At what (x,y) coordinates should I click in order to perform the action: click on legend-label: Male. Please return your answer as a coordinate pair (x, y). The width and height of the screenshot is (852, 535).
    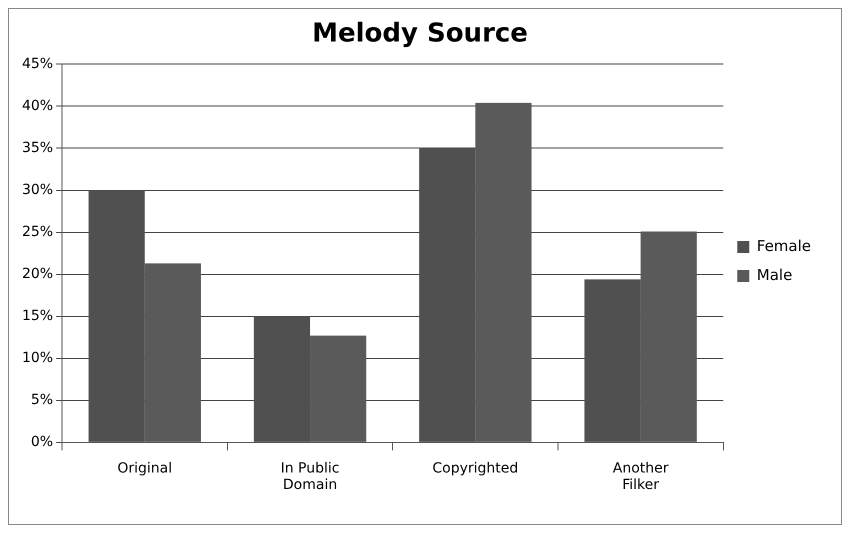
    Looking at the image, I should click on (774, 275).